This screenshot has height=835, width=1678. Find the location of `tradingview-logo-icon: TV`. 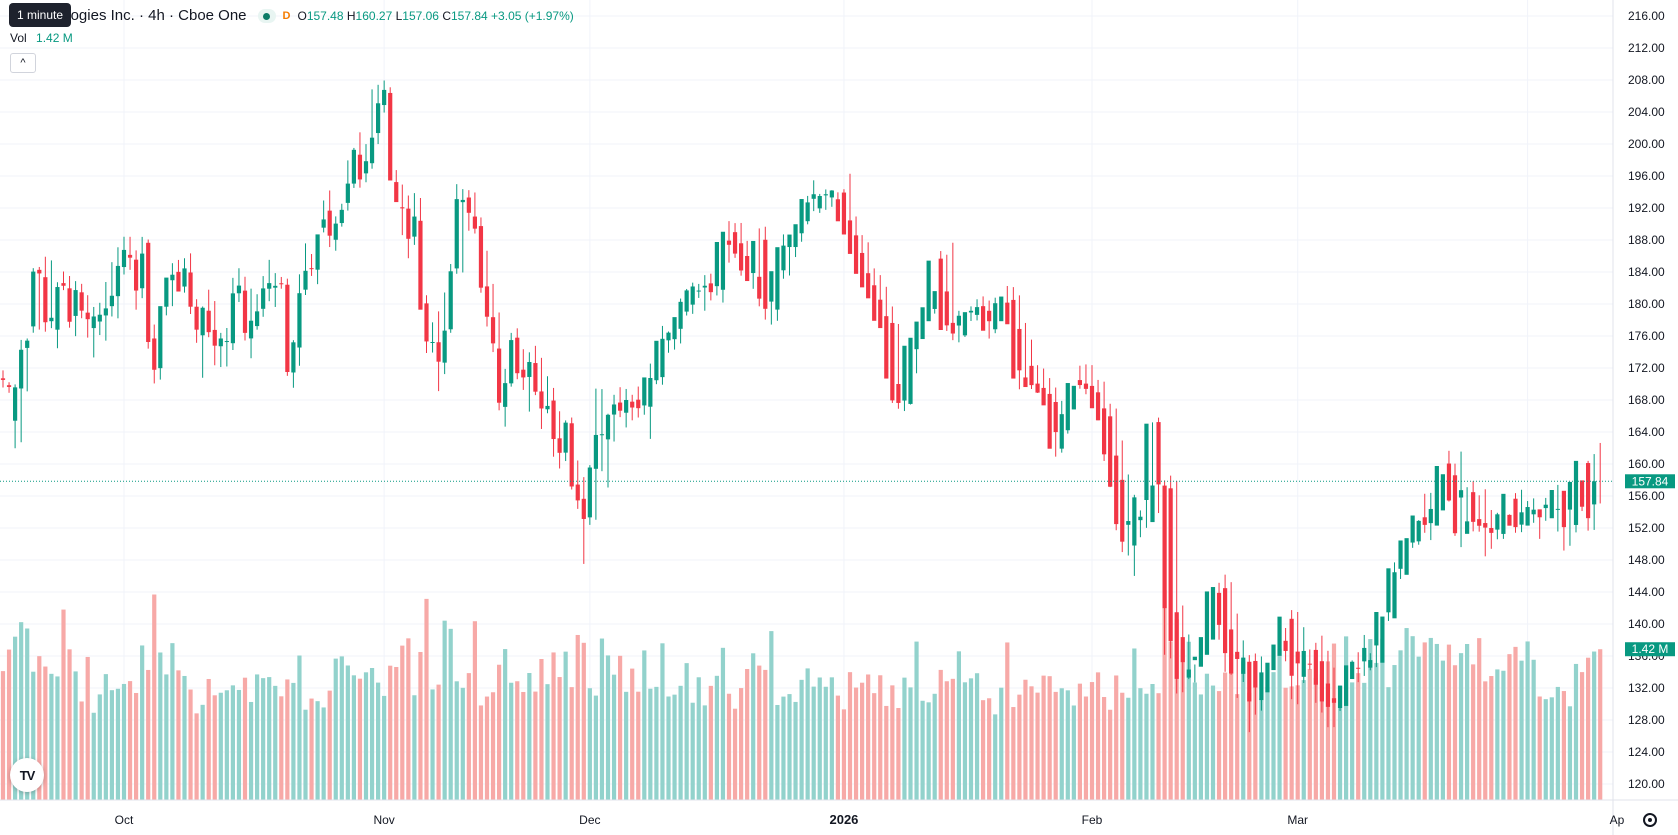

tradingview-logo-icon: TV is located at coordinates (27, 775).